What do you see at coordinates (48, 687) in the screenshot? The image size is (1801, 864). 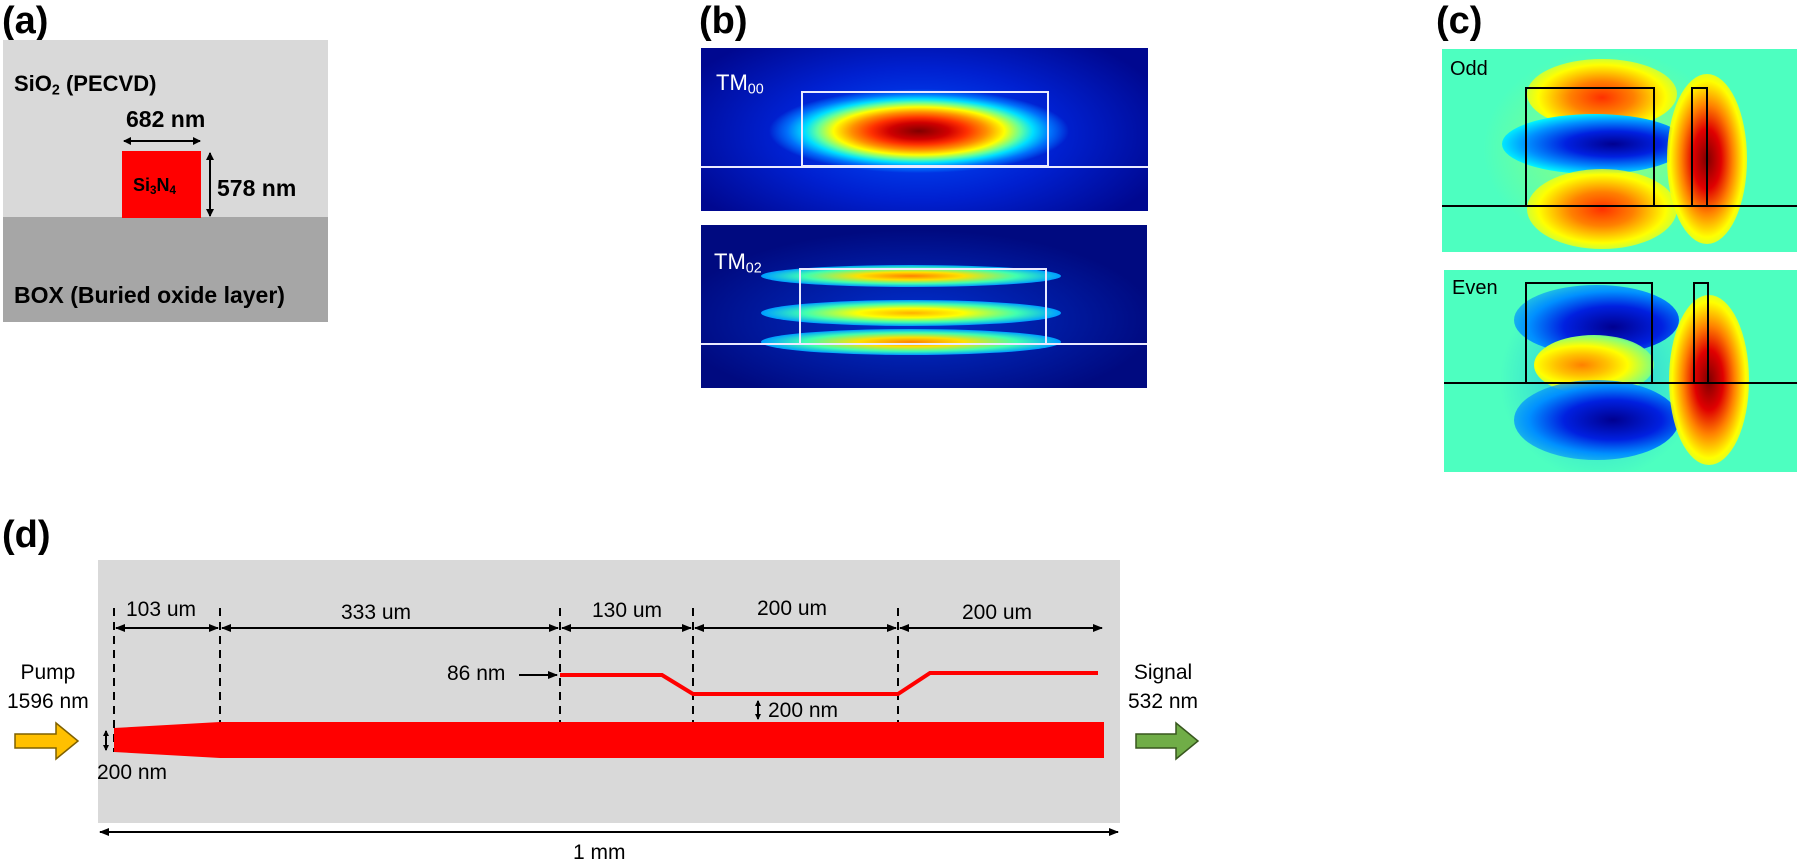 I see `pump-label: Pump 1596 nm` at bounding box center [48, 687].